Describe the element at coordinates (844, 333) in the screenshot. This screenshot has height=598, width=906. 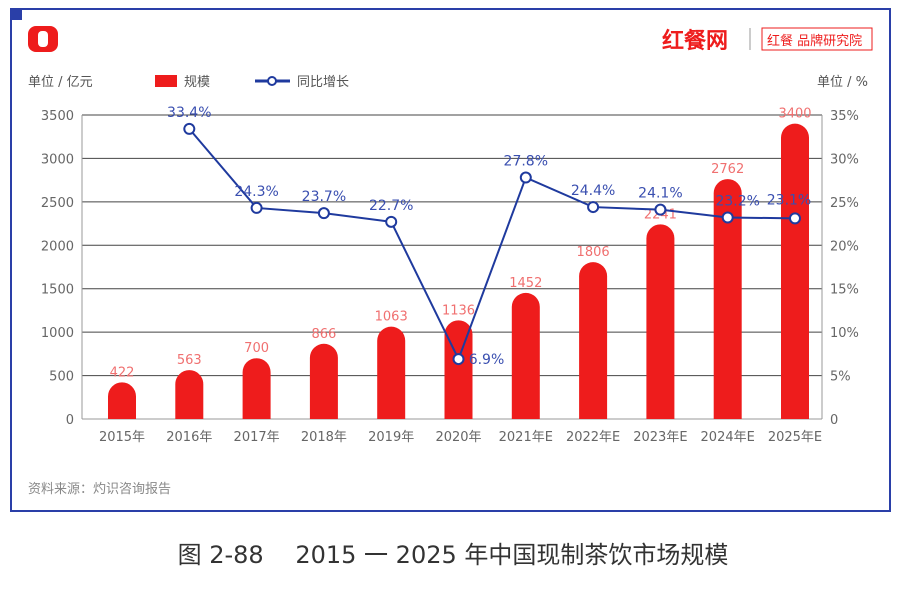
I see `y-tick-right: 10%` at that location.